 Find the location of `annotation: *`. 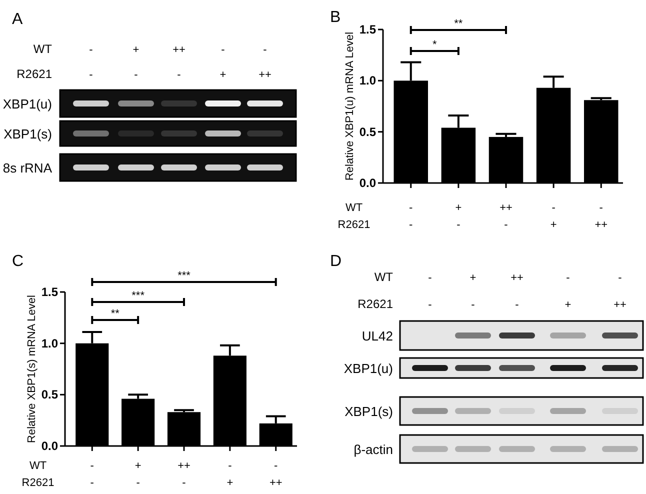

annotation: * is located at coordinates (435, 45).